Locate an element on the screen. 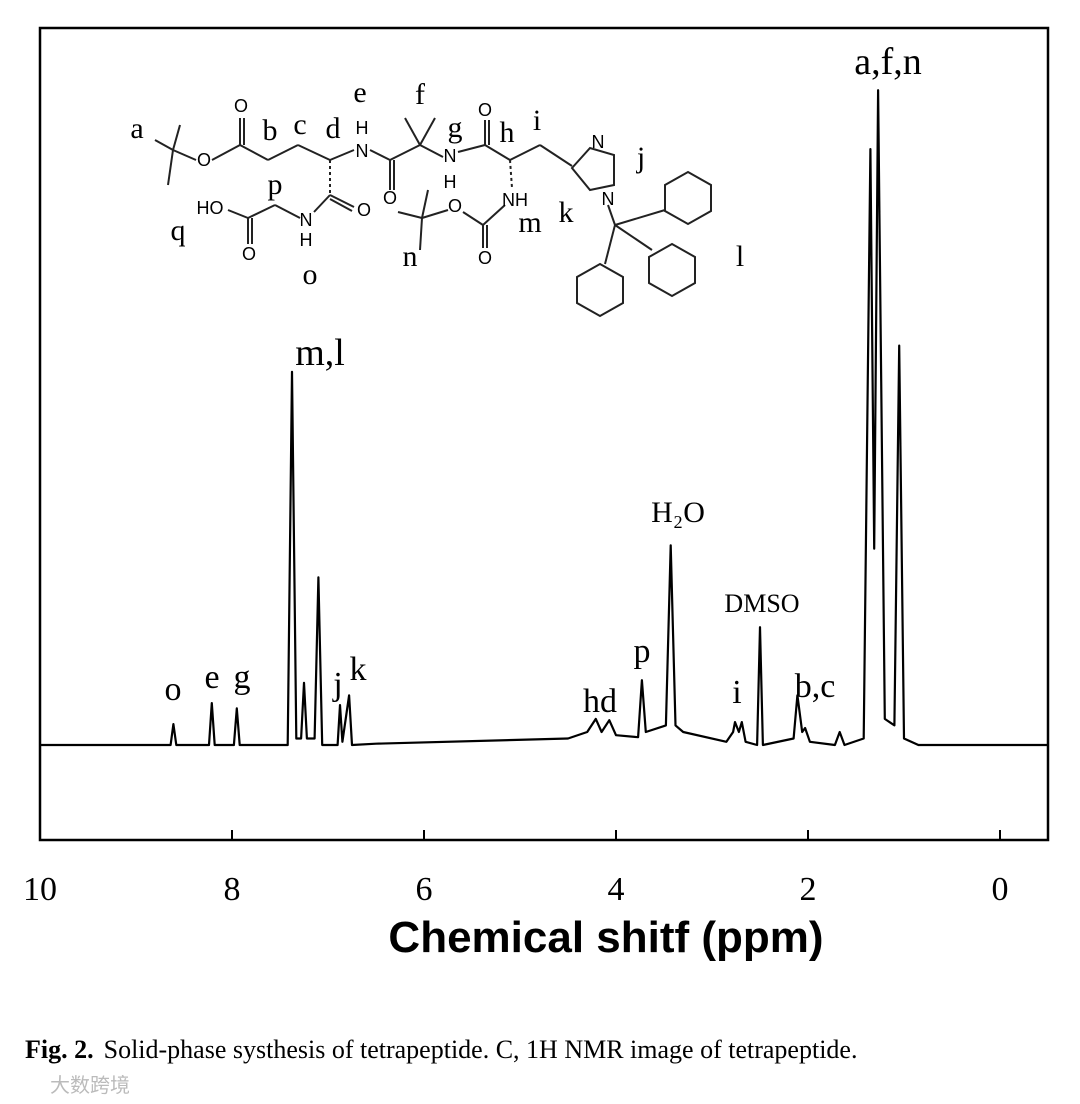 Image resolution: width=1080 pixels, height=1104 pixels. structure-label: f is located at coordinates (420, 94).